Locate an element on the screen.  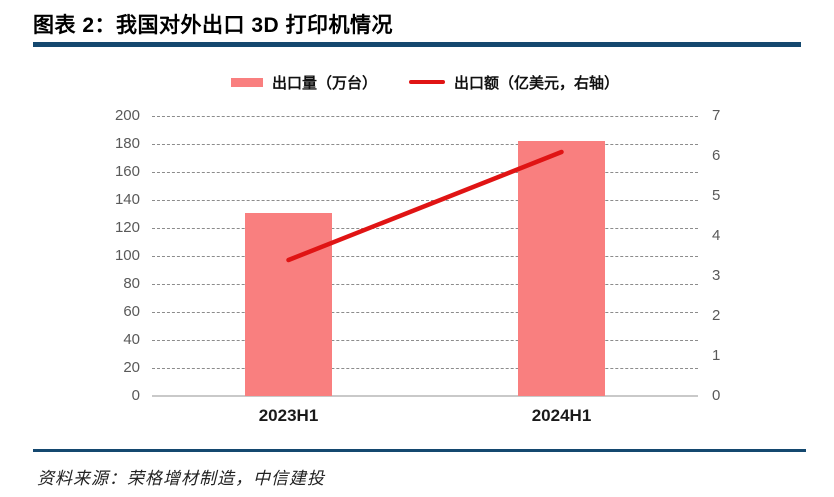
right-axis-tick: 2 is located at coordinates (716, 315).